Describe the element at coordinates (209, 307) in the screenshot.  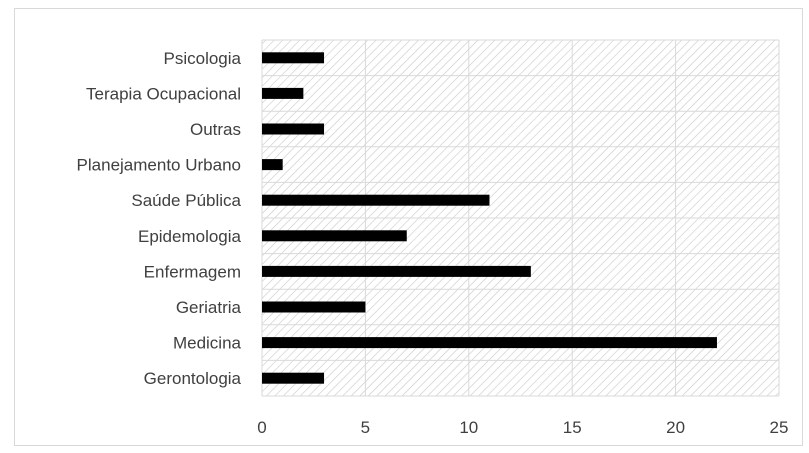
I see `category-label: Geriatria` at that location.